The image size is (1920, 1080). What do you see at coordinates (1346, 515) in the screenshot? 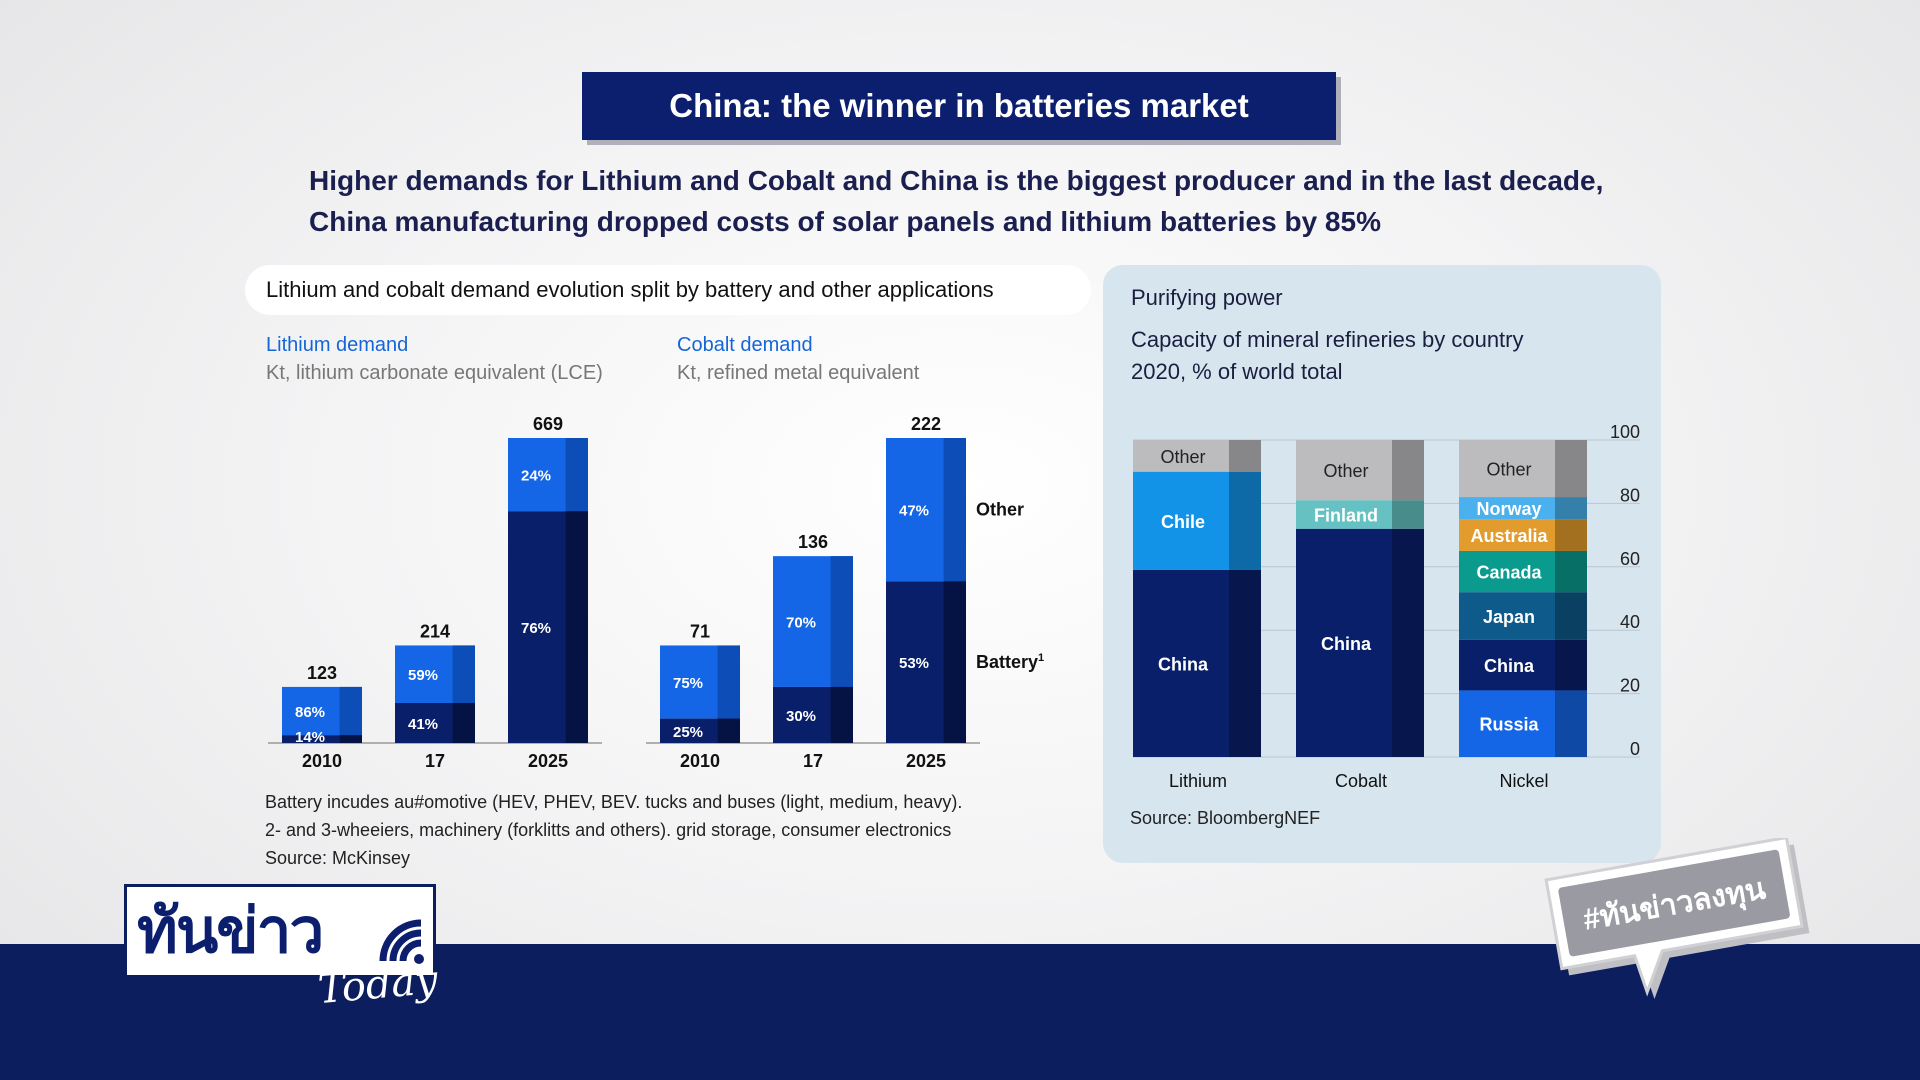
I see `refinery-segment-label: Finland` at bounding box center [1346, 515].